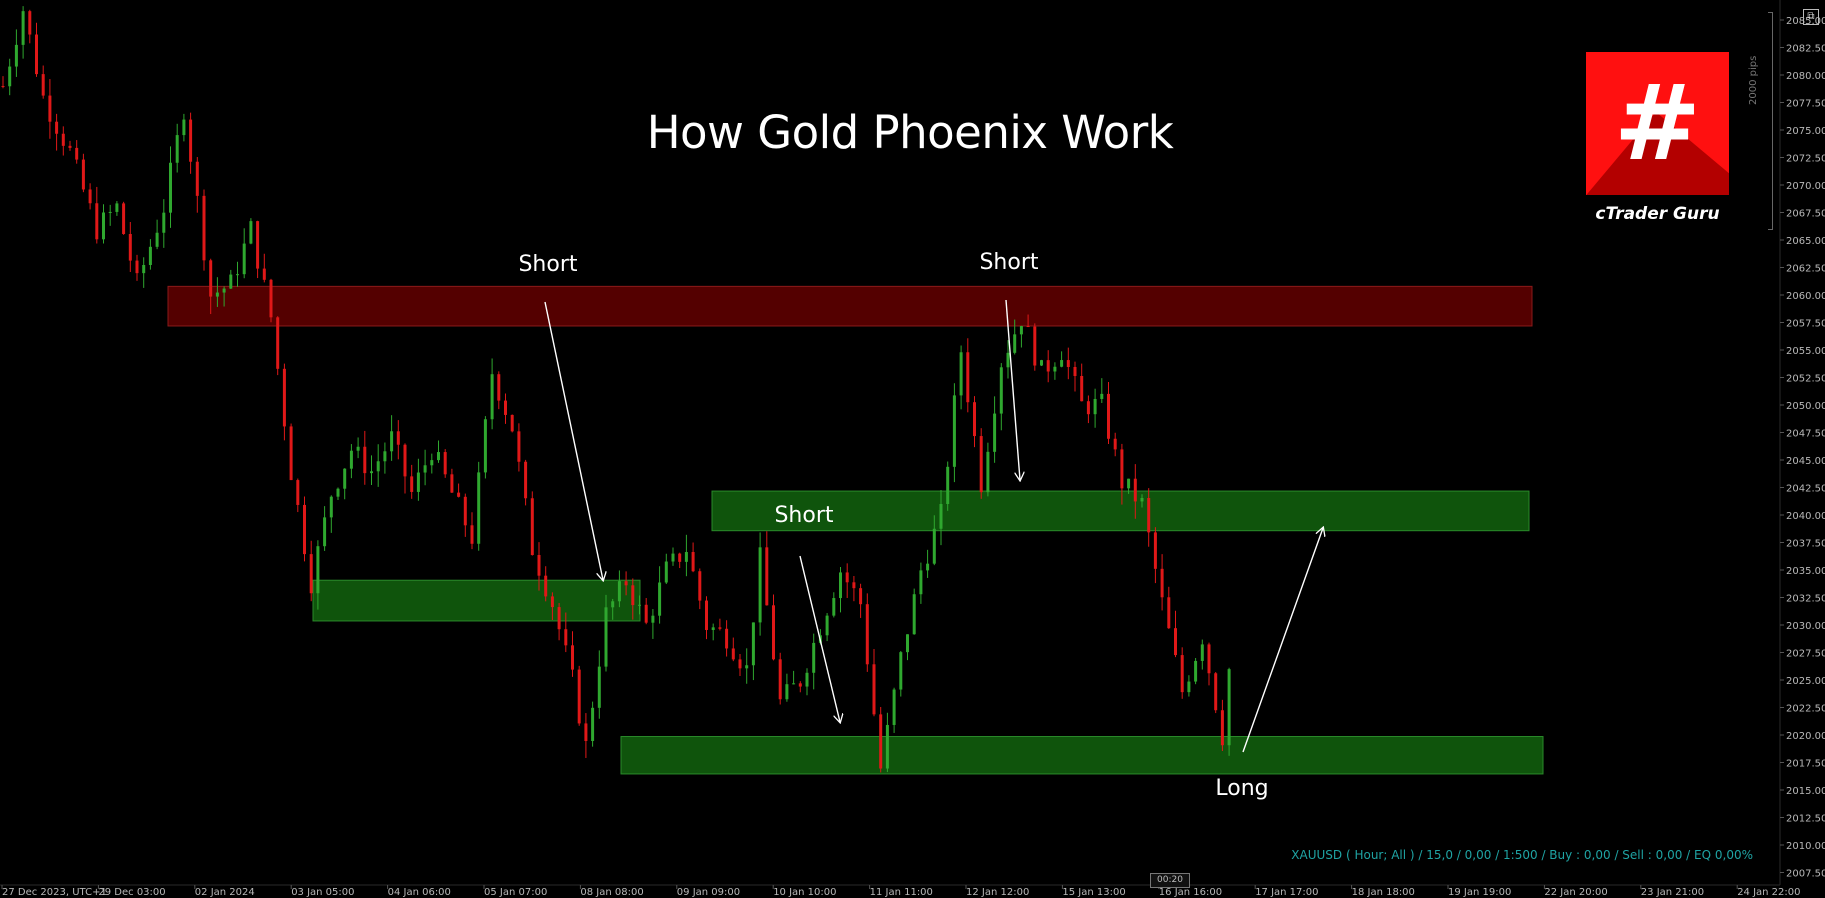 This screenshot has height=898, width=1825. I want to click on price-tick-label: 2075.00, so click(1805, 131).